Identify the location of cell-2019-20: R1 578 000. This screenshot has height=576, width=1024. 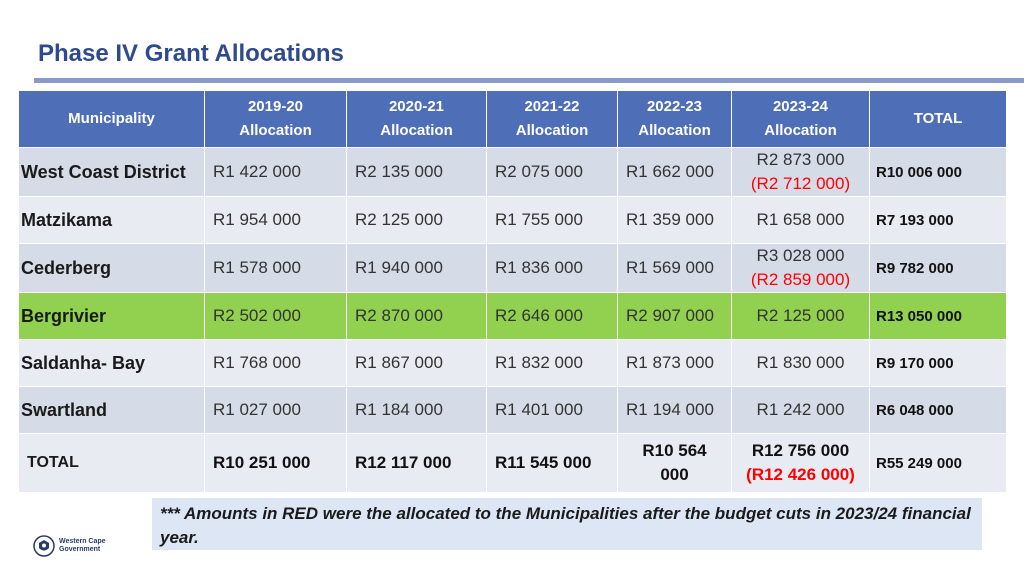
(275, 268).